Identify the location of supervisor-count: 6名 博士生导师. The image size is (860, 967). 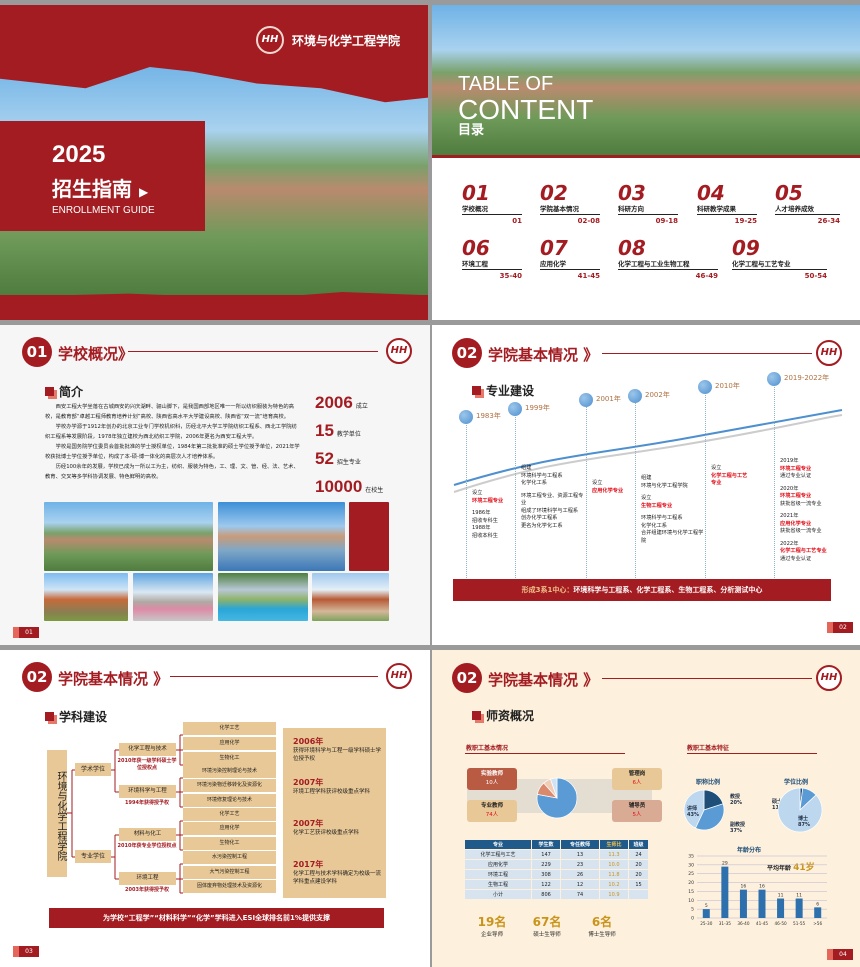
(602, 925).